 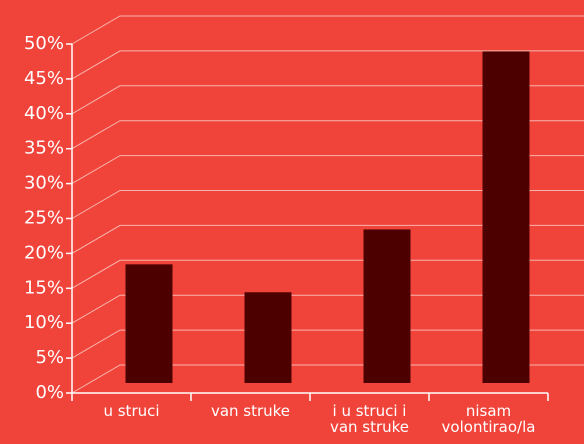 I want to click on x-tick-label: i u struci i van struke, so click(x=369, y=419).